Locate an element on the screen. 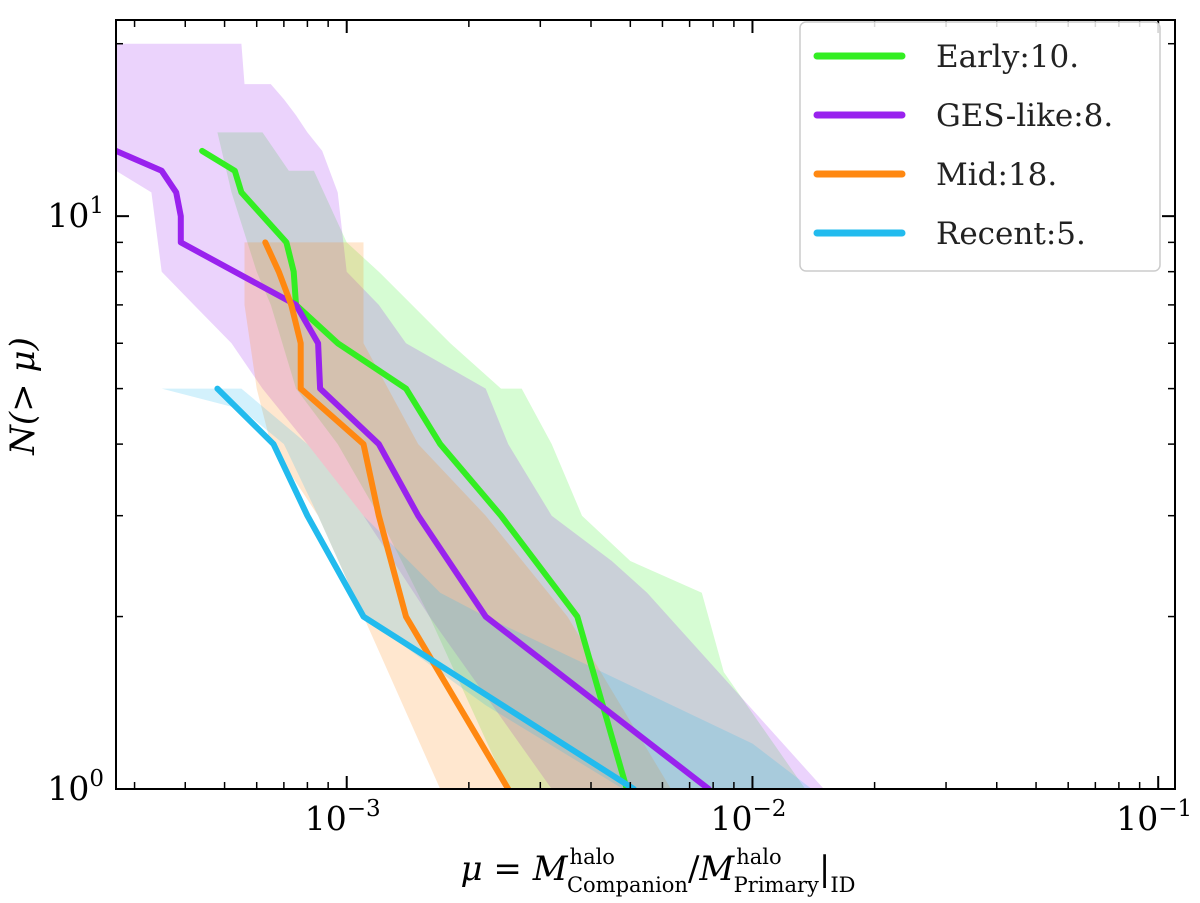 The width and height of the screenshot is (1200, 903). x-axis-label: μ = Mhalo Companion/Mhalo Primary|ID is located at coordinates (658, 871).